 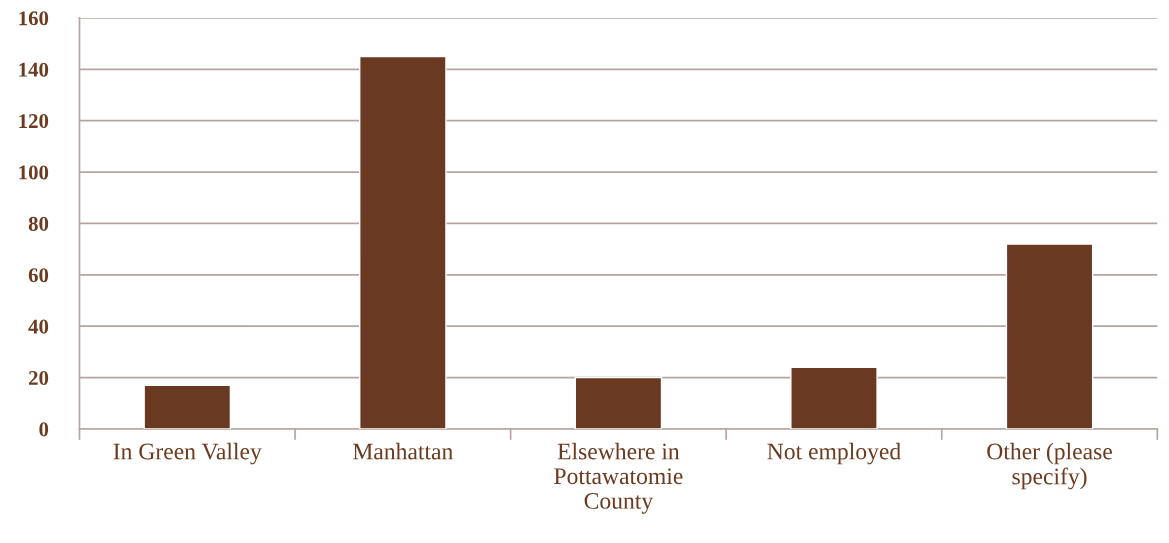 What do you see at coordinates (834, 453) in the screenshot?
I see `x-tick-label: Not employed` at bounding box center [834, 453].